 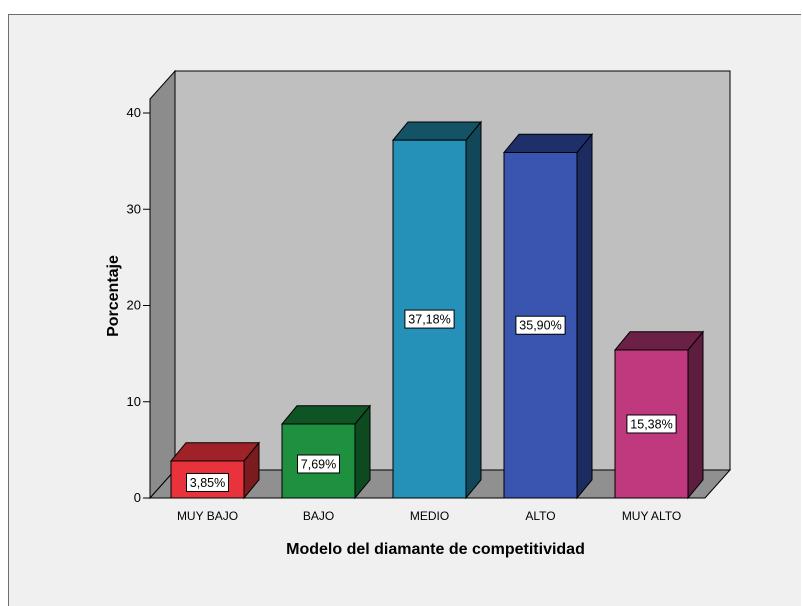 I want to click on data-label: 35,90%, so click(x=540, y=326).